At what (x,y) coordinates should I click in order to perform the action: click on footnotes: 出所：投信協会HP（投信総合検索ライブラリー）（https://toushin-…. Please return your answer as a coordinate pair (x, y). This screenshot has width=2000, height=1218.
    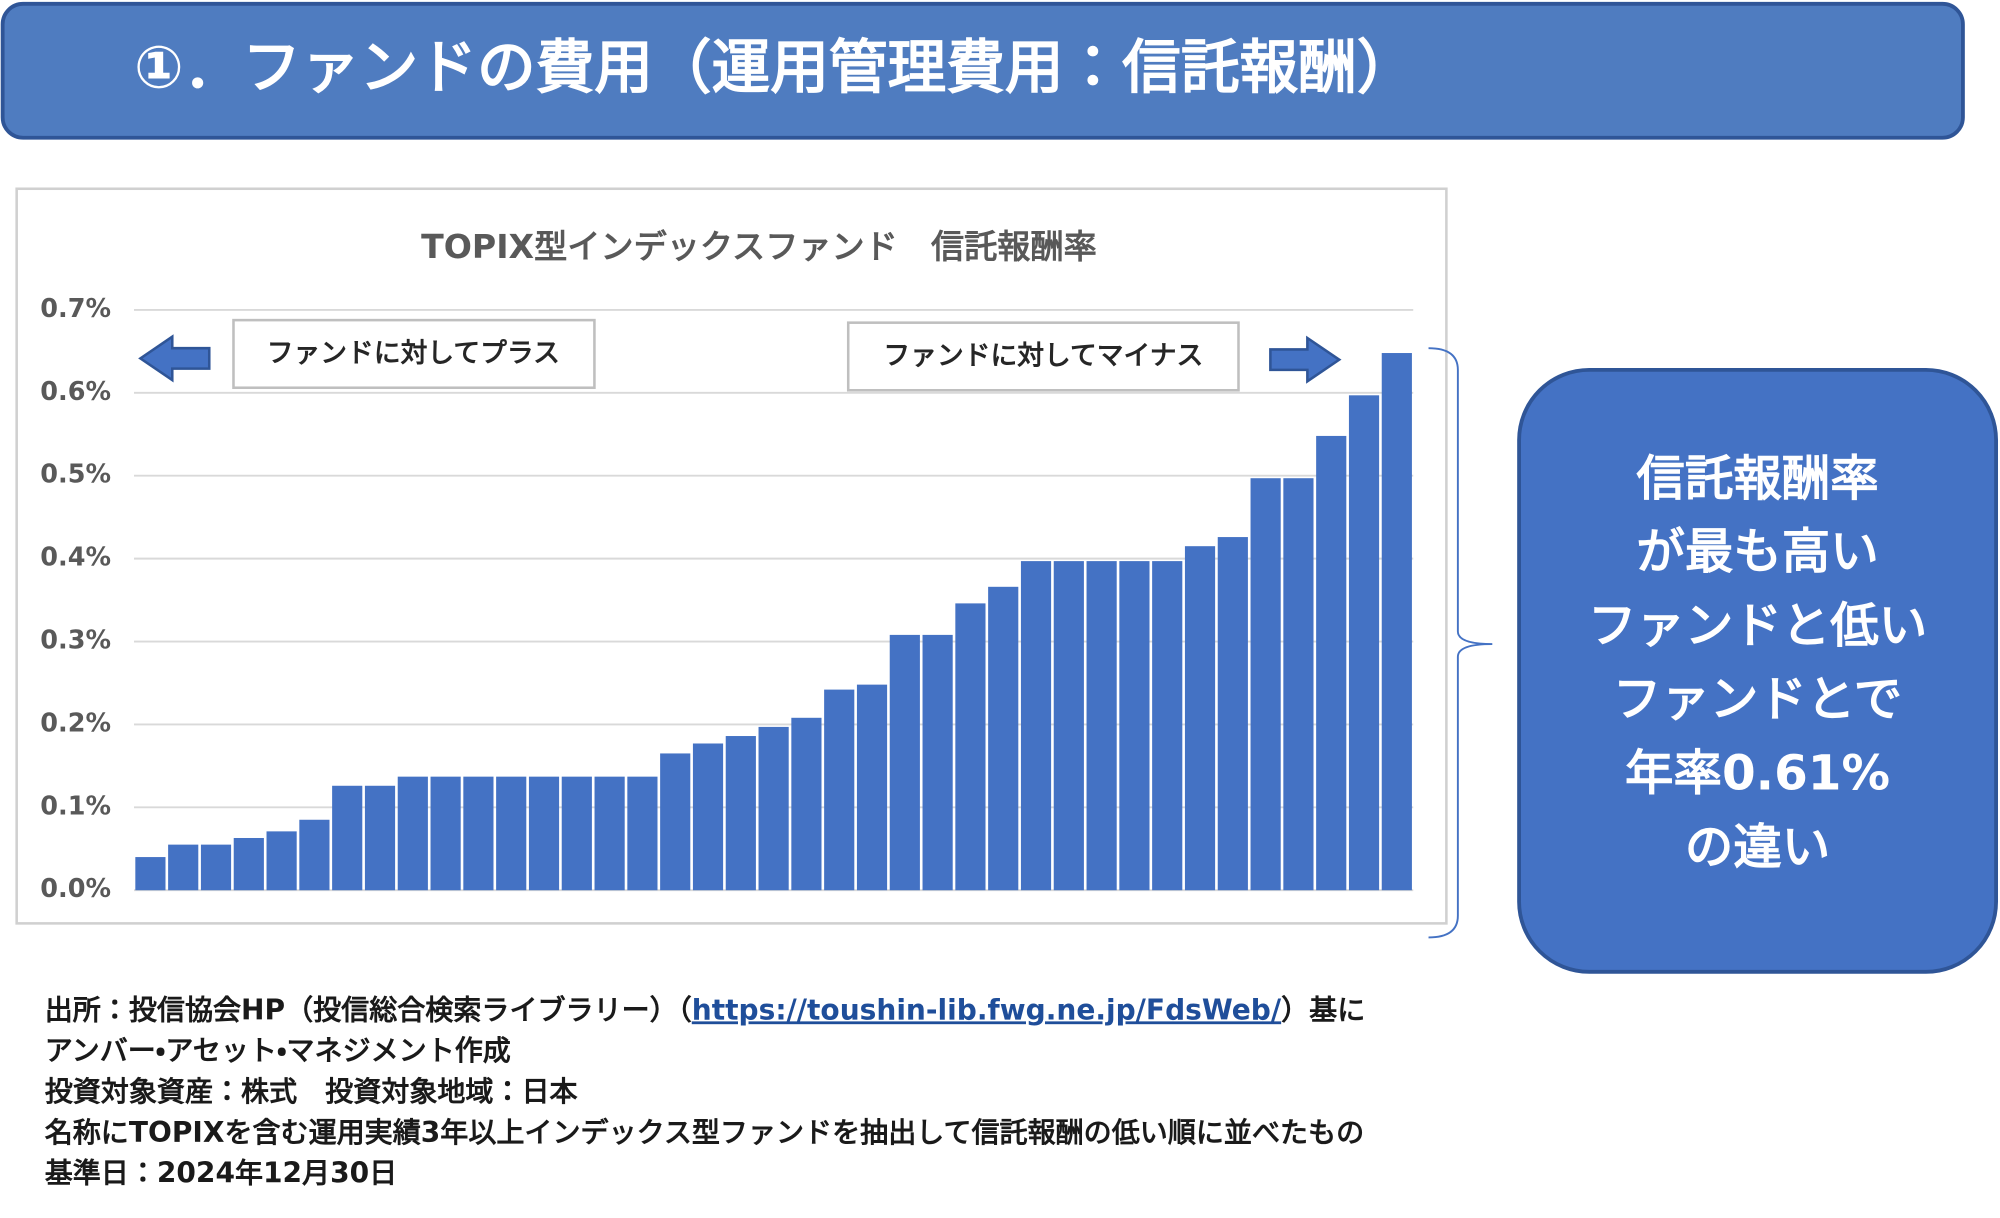
    Looking at the image, I should click on (705, 1091).